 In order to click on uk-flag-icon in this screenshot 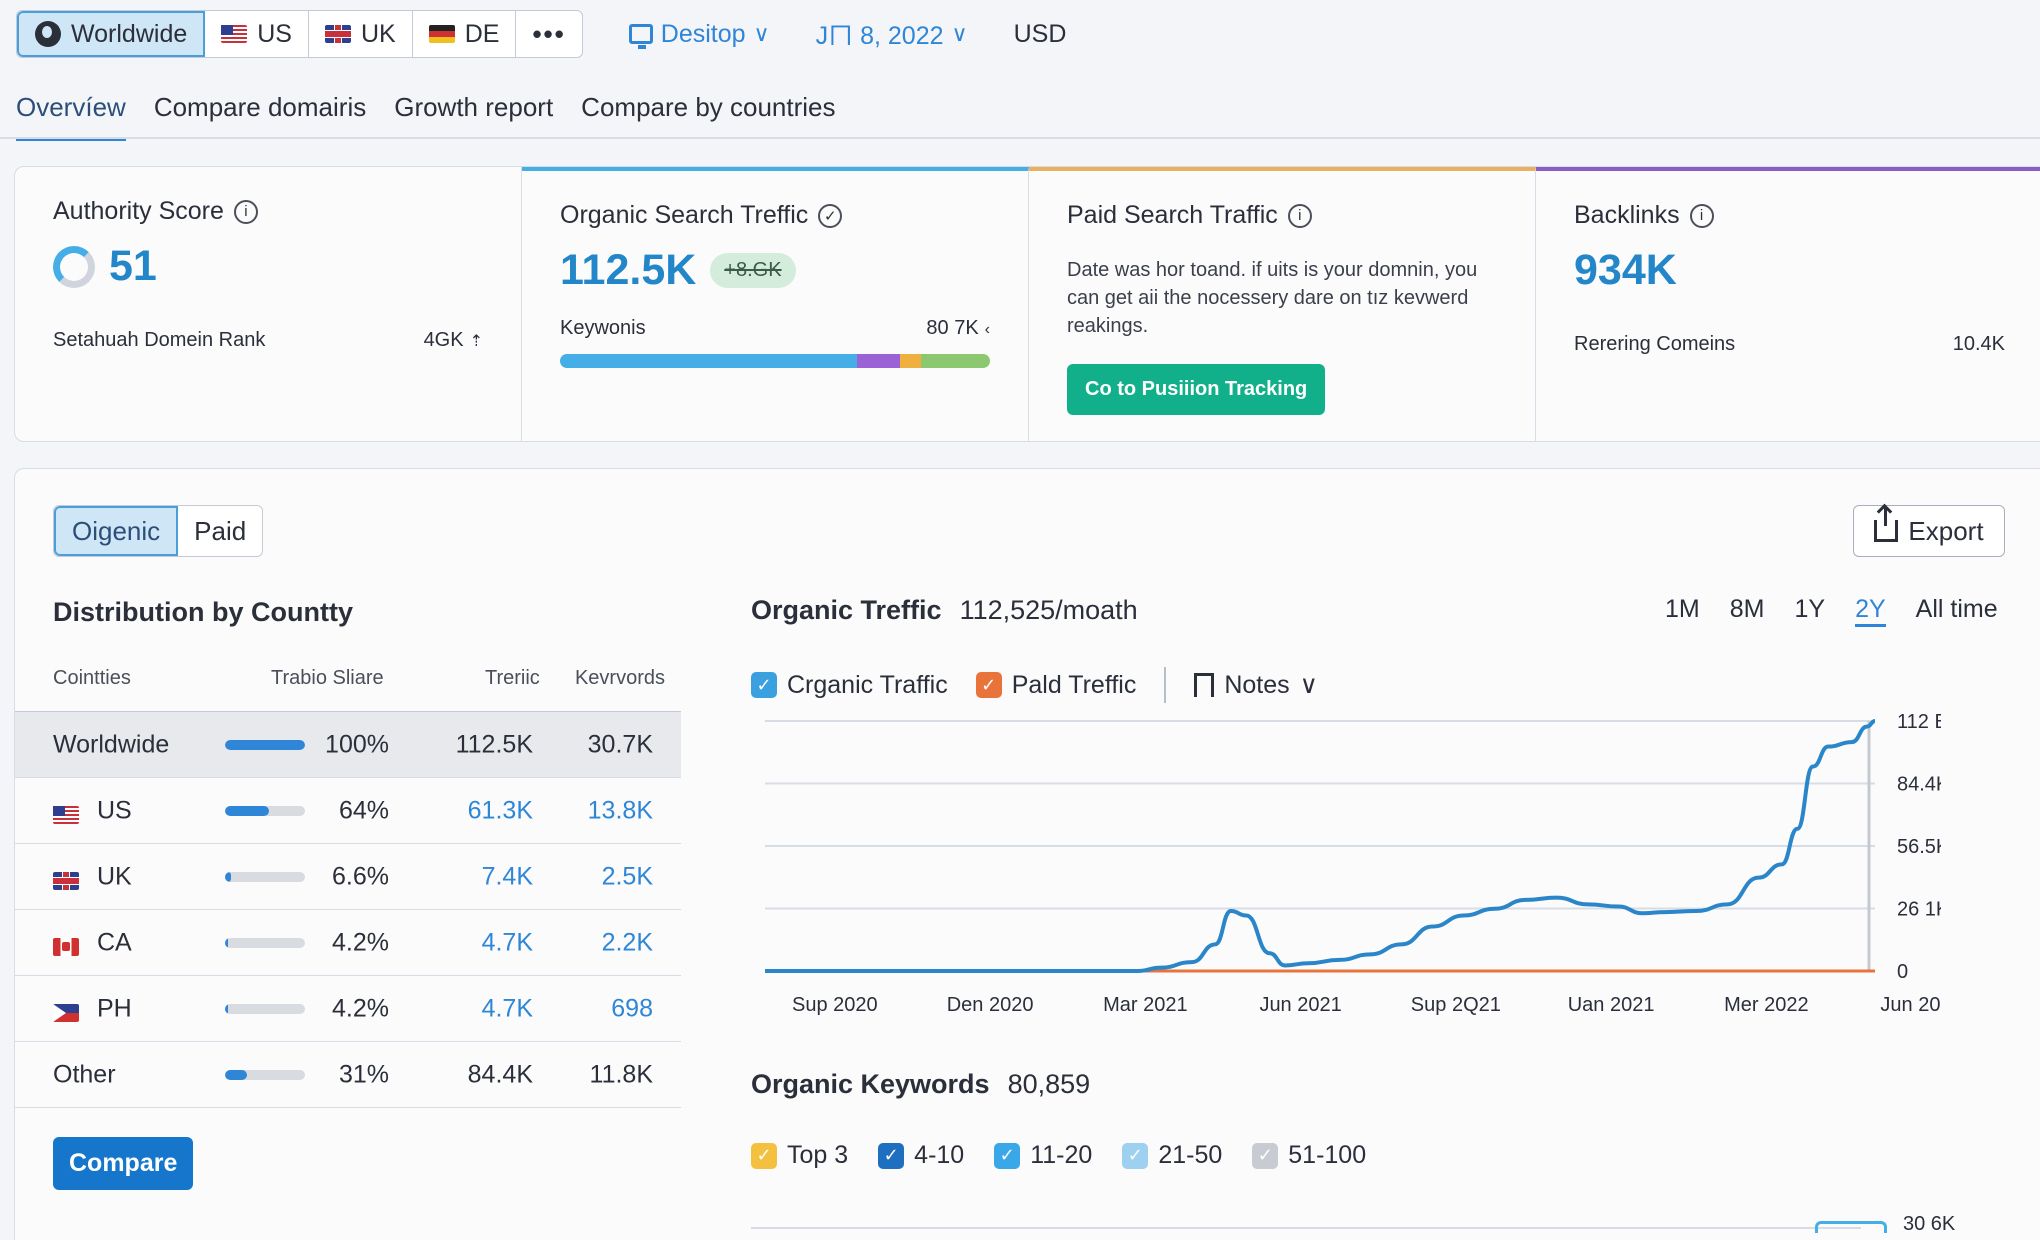, I will do `click(66, 880)`.